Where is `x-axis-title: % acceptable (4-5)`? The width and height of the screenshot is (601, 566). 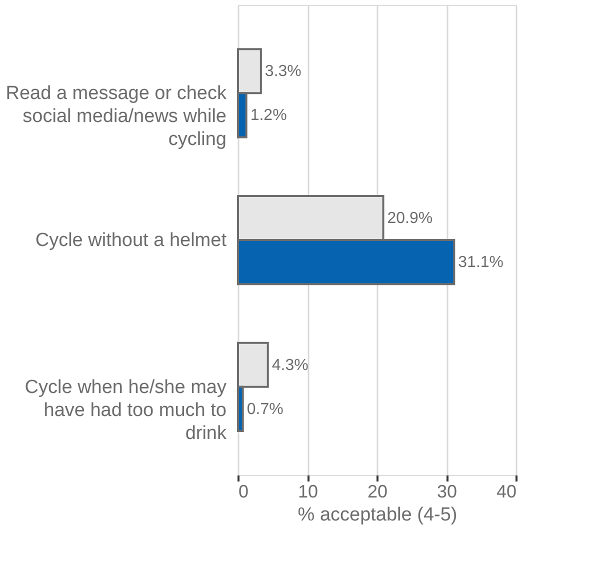
x-axis-title: % acceptable (4-5) is located at coordinates (378, 515).